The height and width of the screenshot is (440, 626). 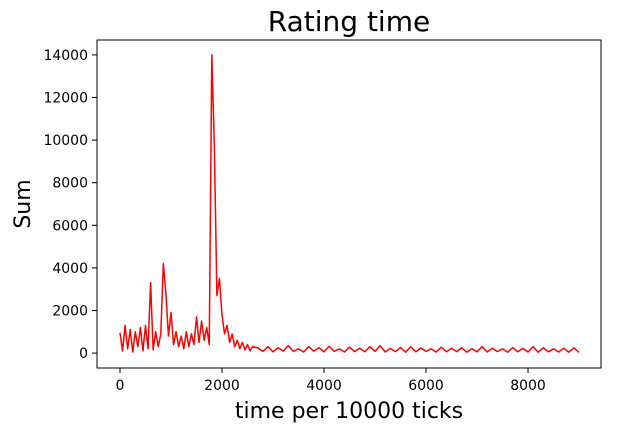 What do you see at coordinates (65, 99) in the screenshot?
I see `y-tick-label: 12000` at bounding box center [65, 99].